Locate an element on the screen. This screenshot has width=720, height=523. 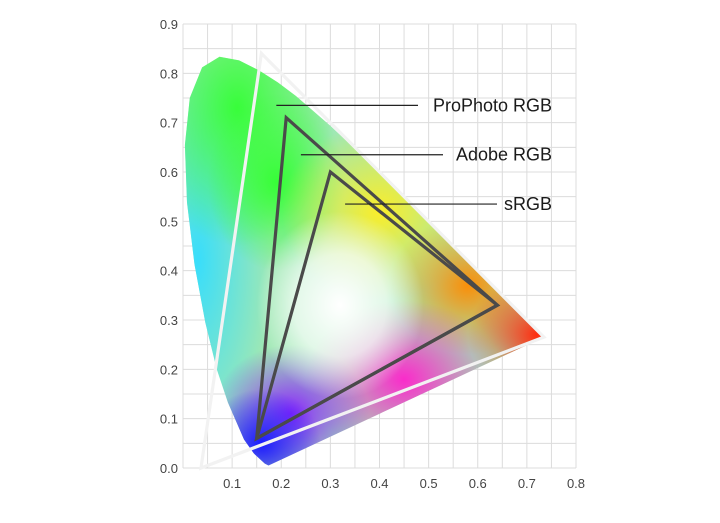
annotation-label: sRGB is located at coordinates (528, 204).